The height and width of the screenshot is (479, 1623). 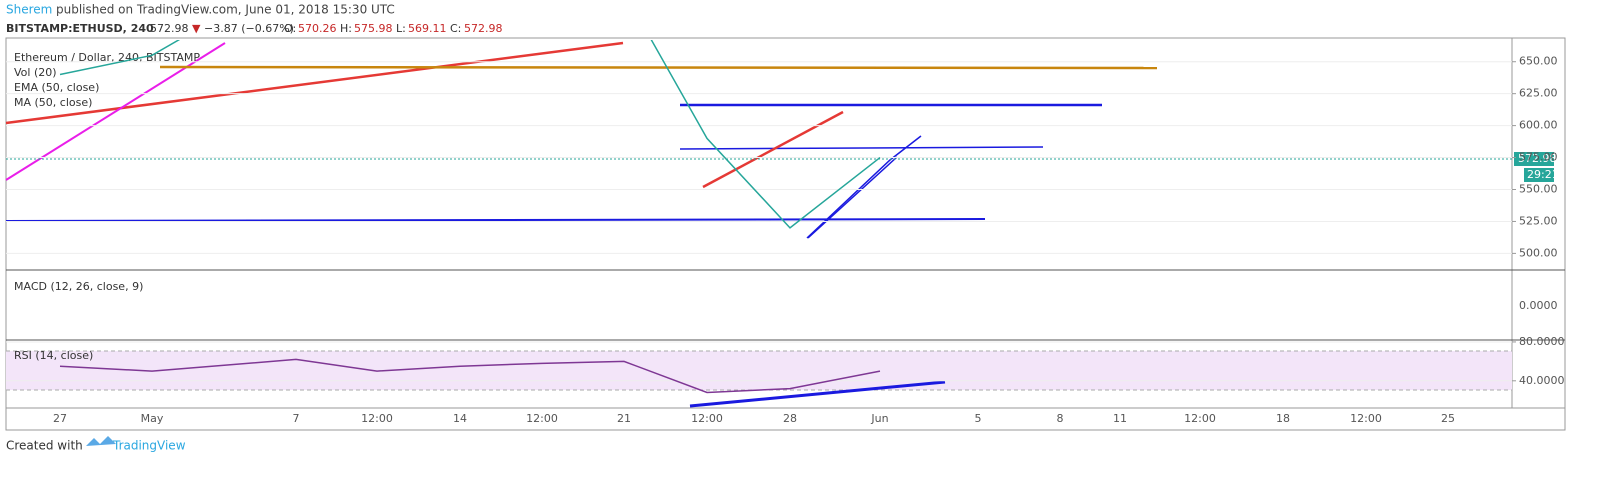 What do you see at coordinates (1538, 61) in the screenshot?
I see `y-tick-label: 650.00` at bounding box center [1538, 61].